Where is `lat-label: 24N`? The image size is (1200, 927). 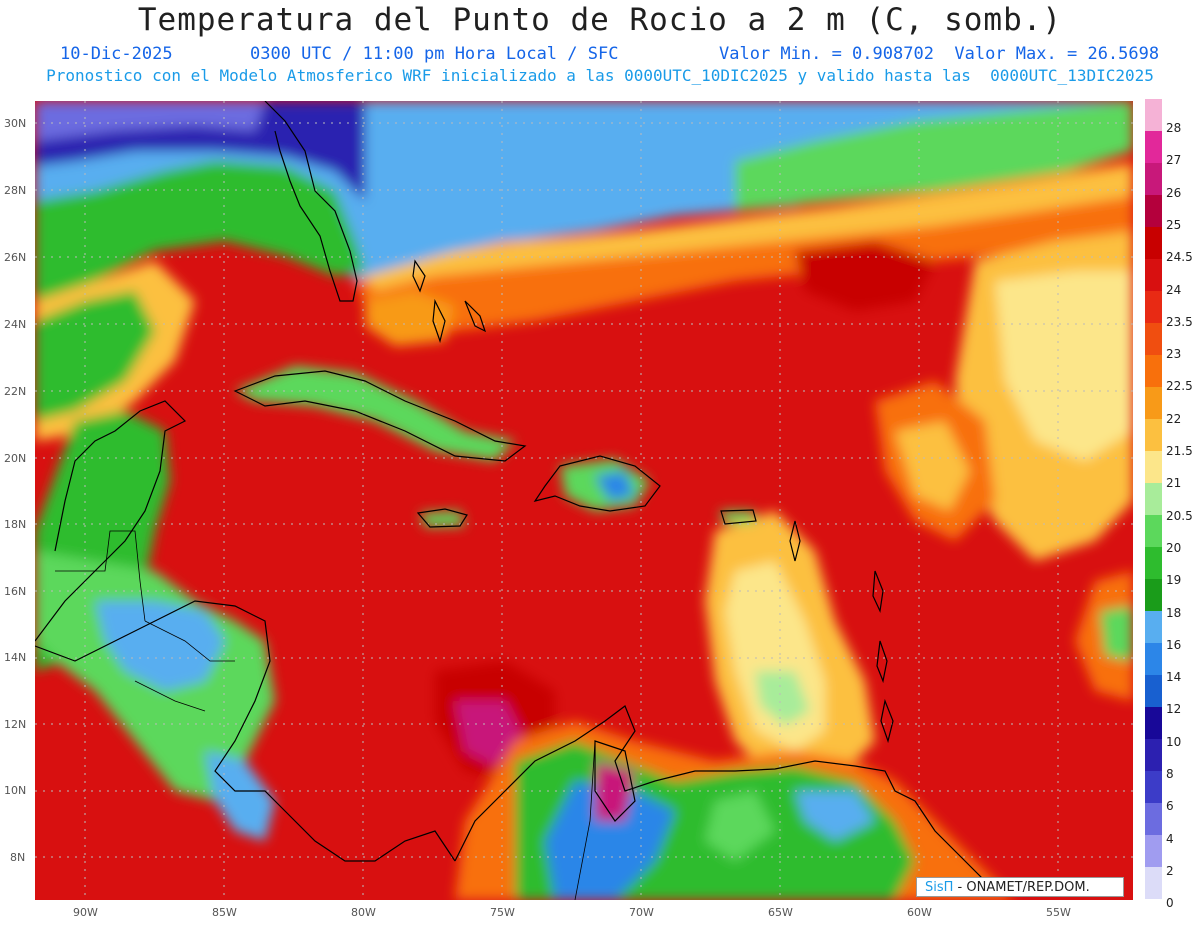
lat-label: 24N is located at coordinates (15, 324).